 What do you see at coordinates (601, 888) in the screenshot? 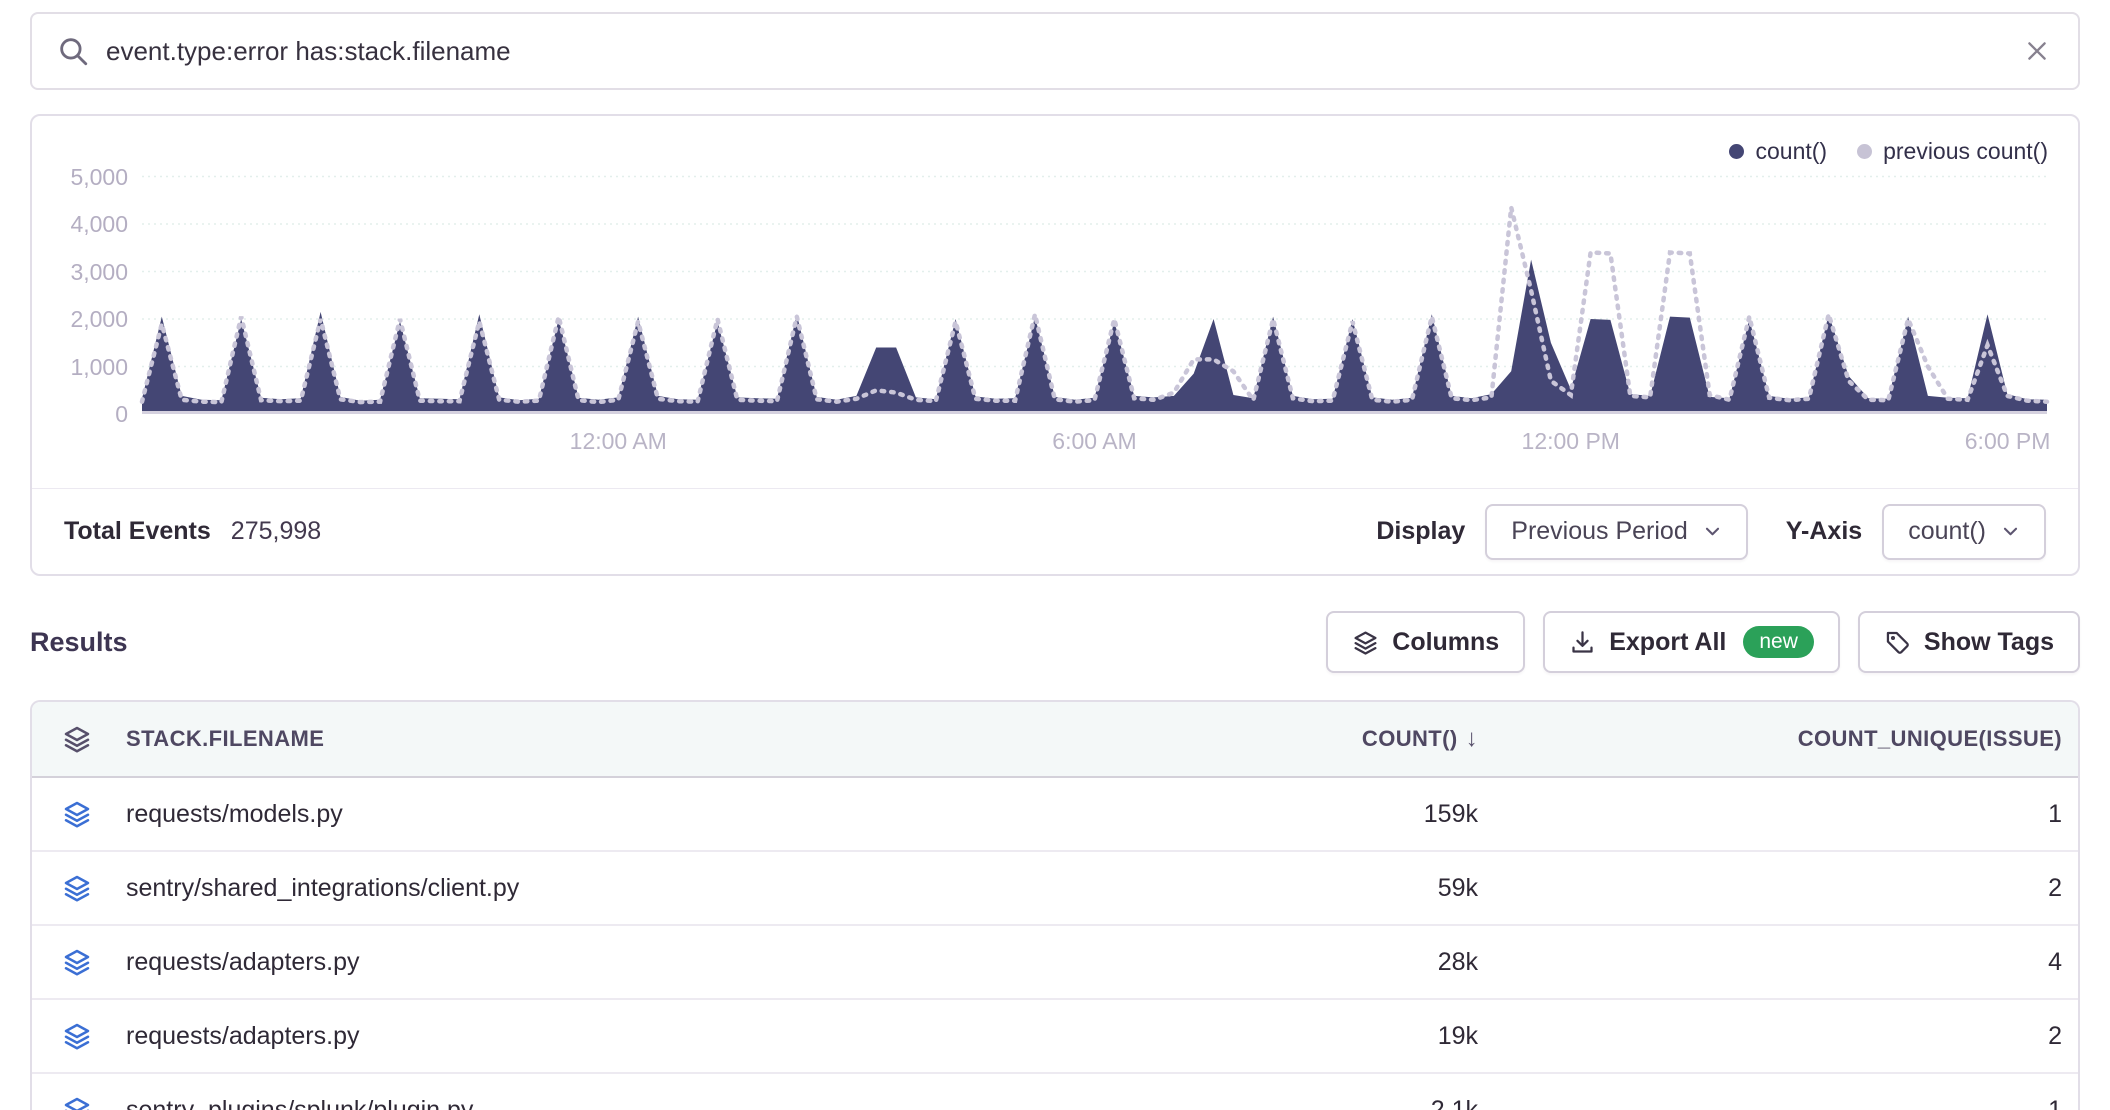
I see `cell-stack-filename: sentry/shared_integrations/client.py` at bounding box center [601, 888].